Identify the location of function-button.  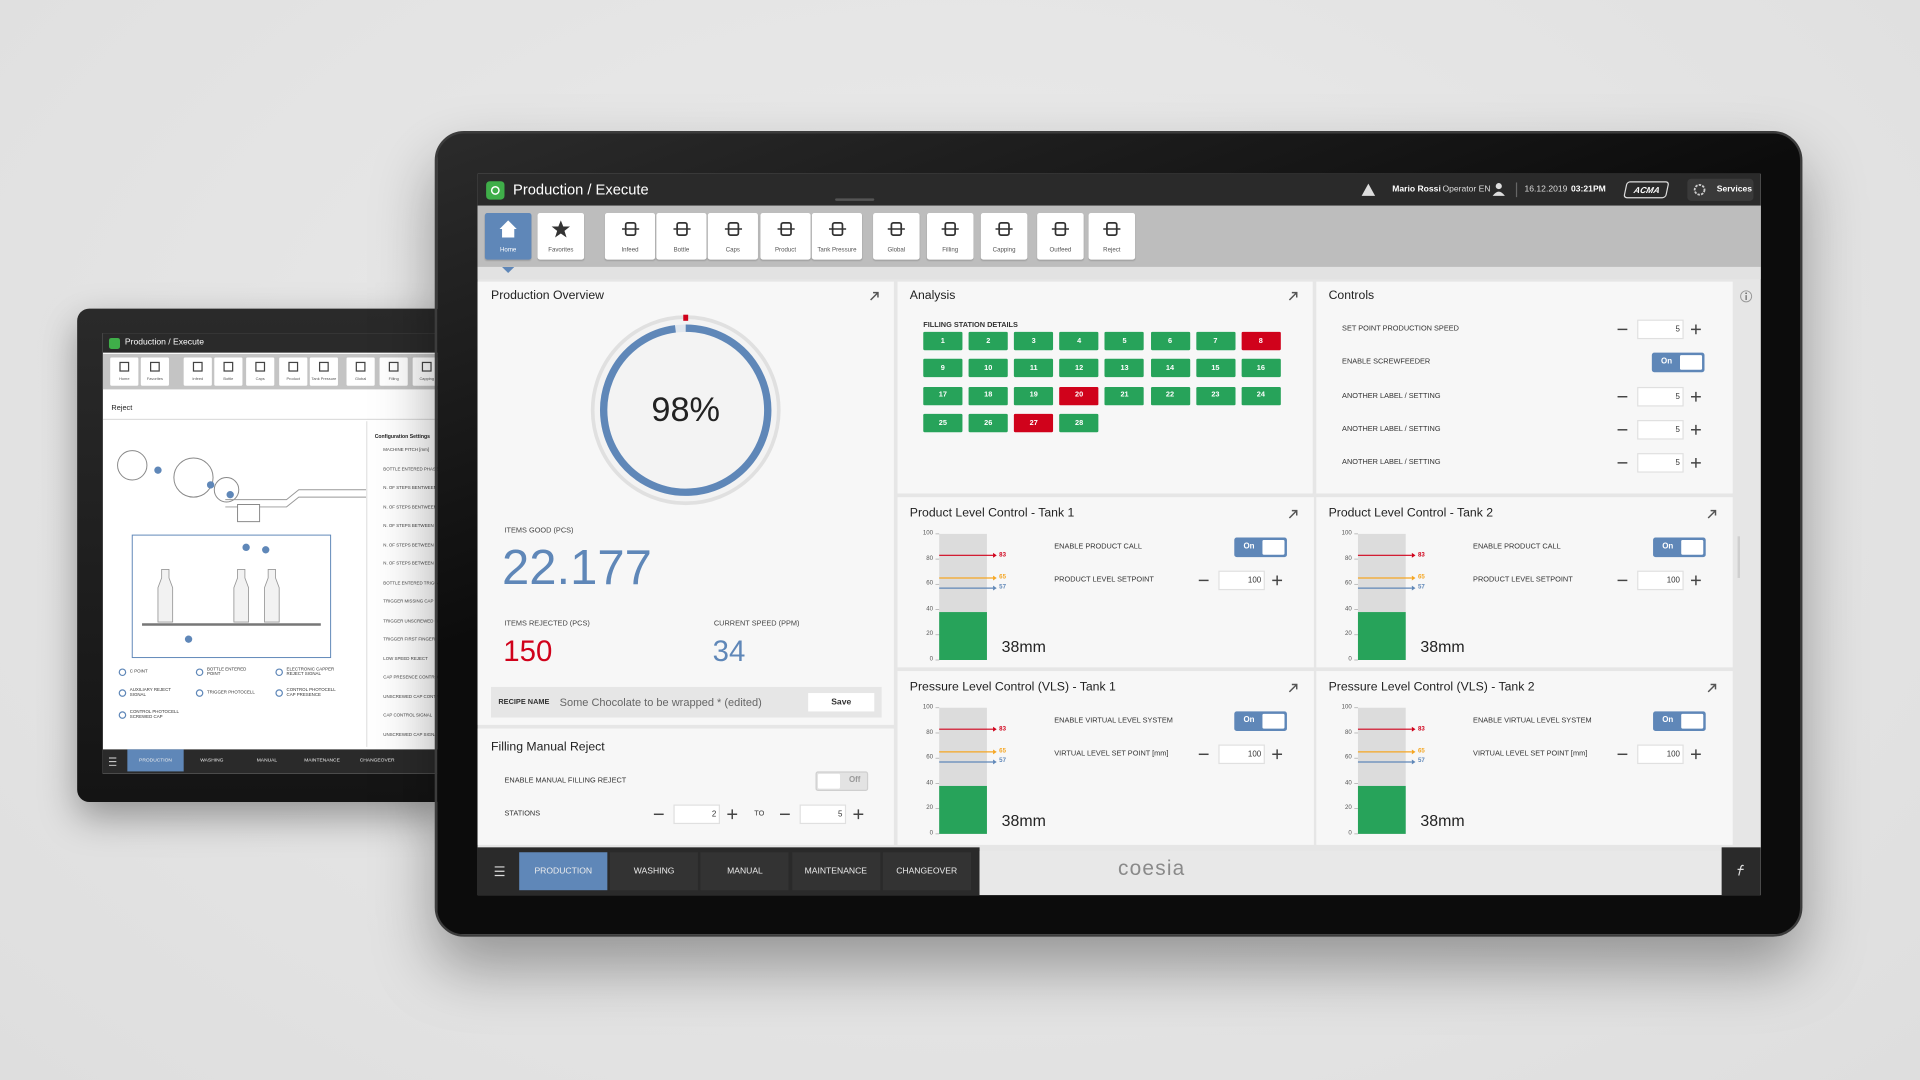
(1741, 871).